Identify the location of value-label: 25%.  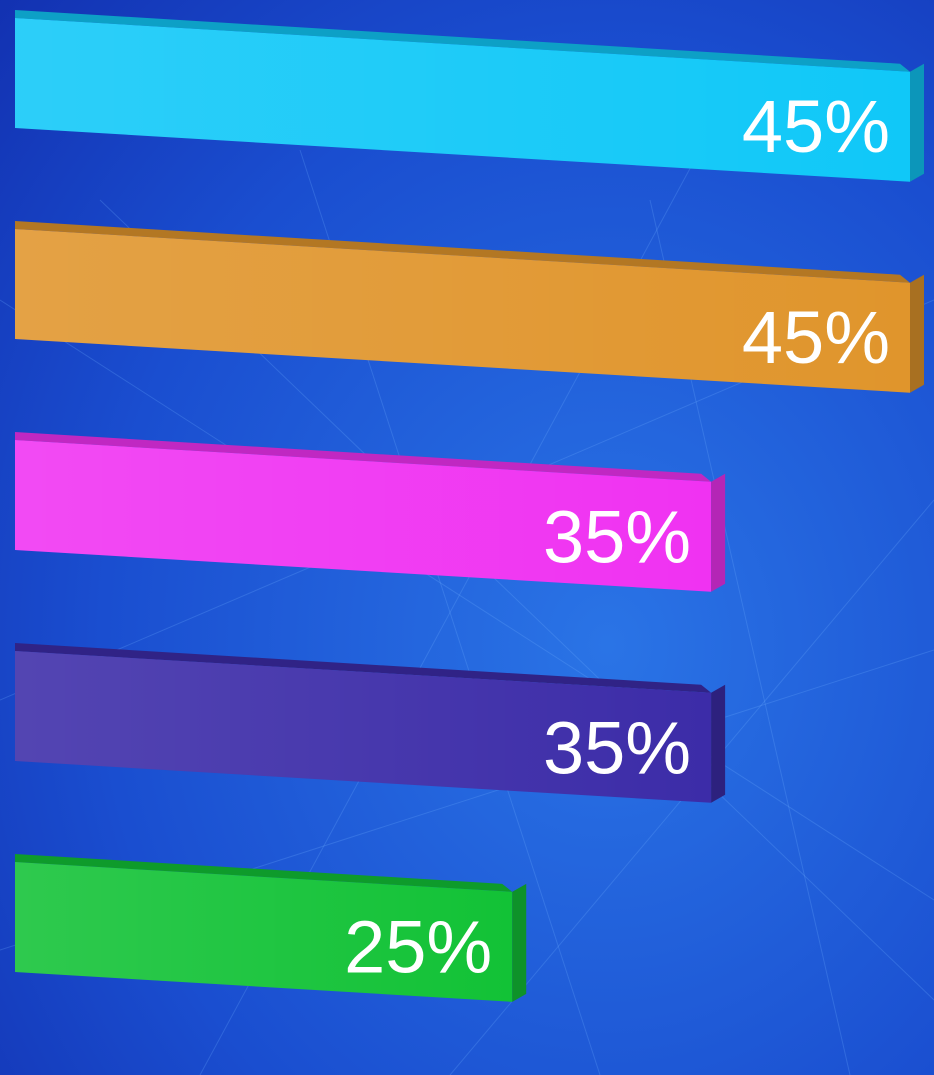
(418, 946).